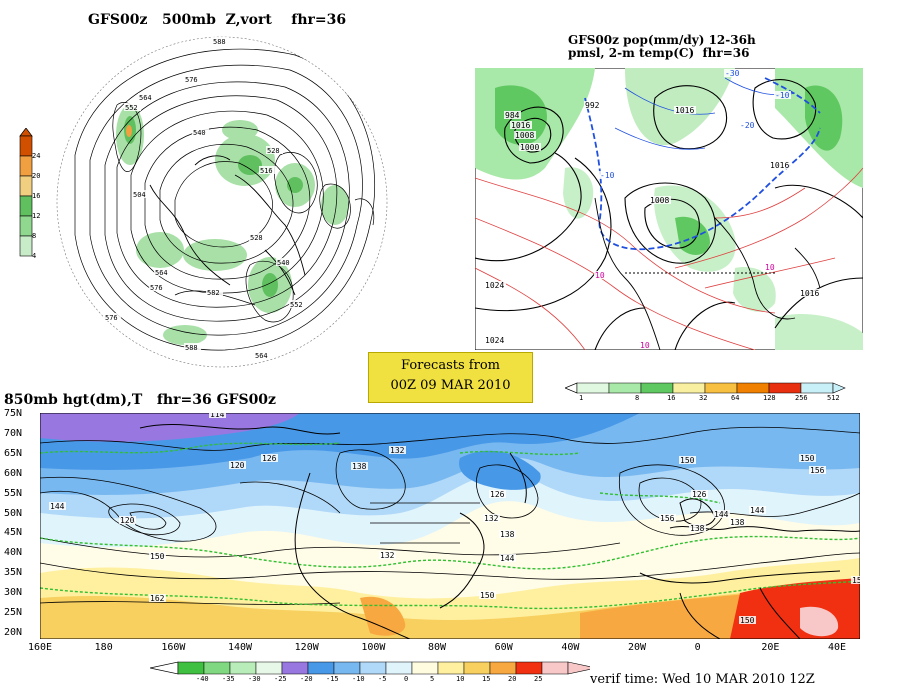 The height and width of the screenshot is (700, 900). I want to click on forecast-info-box: Forecasts from 00Z 09 MAR 2010, so click(450, 377).